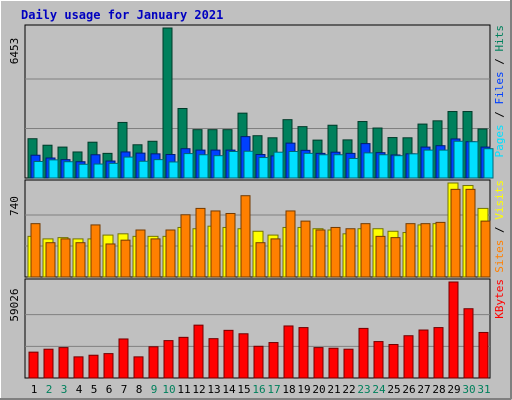 The image size is (512, 400). Describe the element at coordinates (499, 200) in the screenshot. I see `series-label-part-3: Visits` at that location.